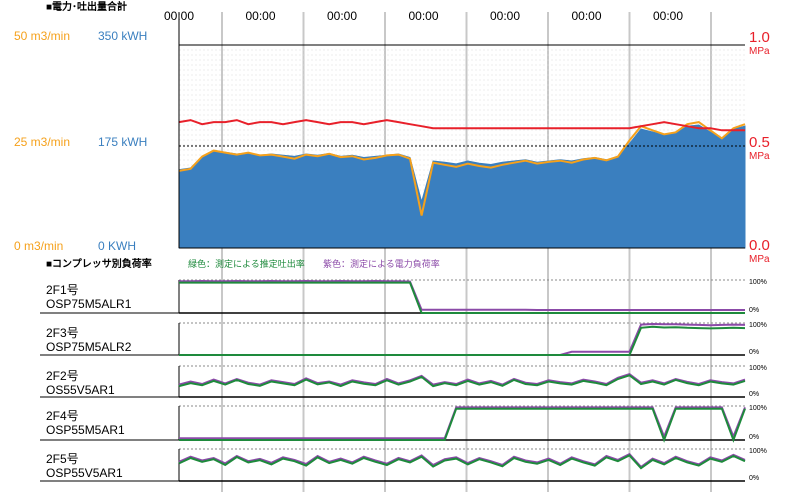 Image resolution: width=804 pixels, height=500 pixels. I want to click on power-axis-label: 350 kWH, so click(122, 36).